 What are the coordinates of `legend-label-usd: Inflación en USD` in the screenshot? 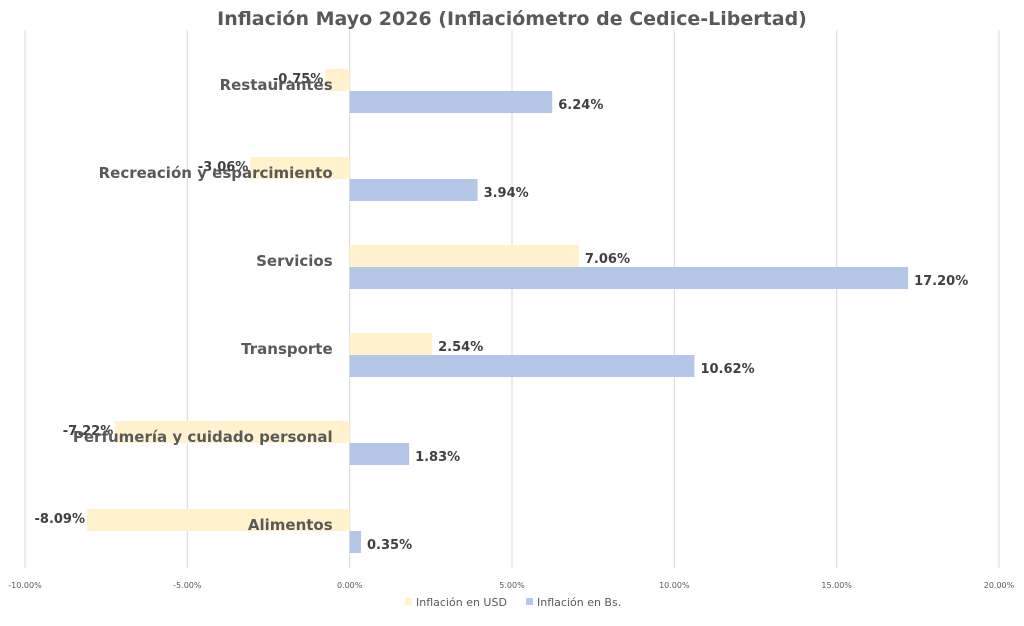 It's located at (461, 602).